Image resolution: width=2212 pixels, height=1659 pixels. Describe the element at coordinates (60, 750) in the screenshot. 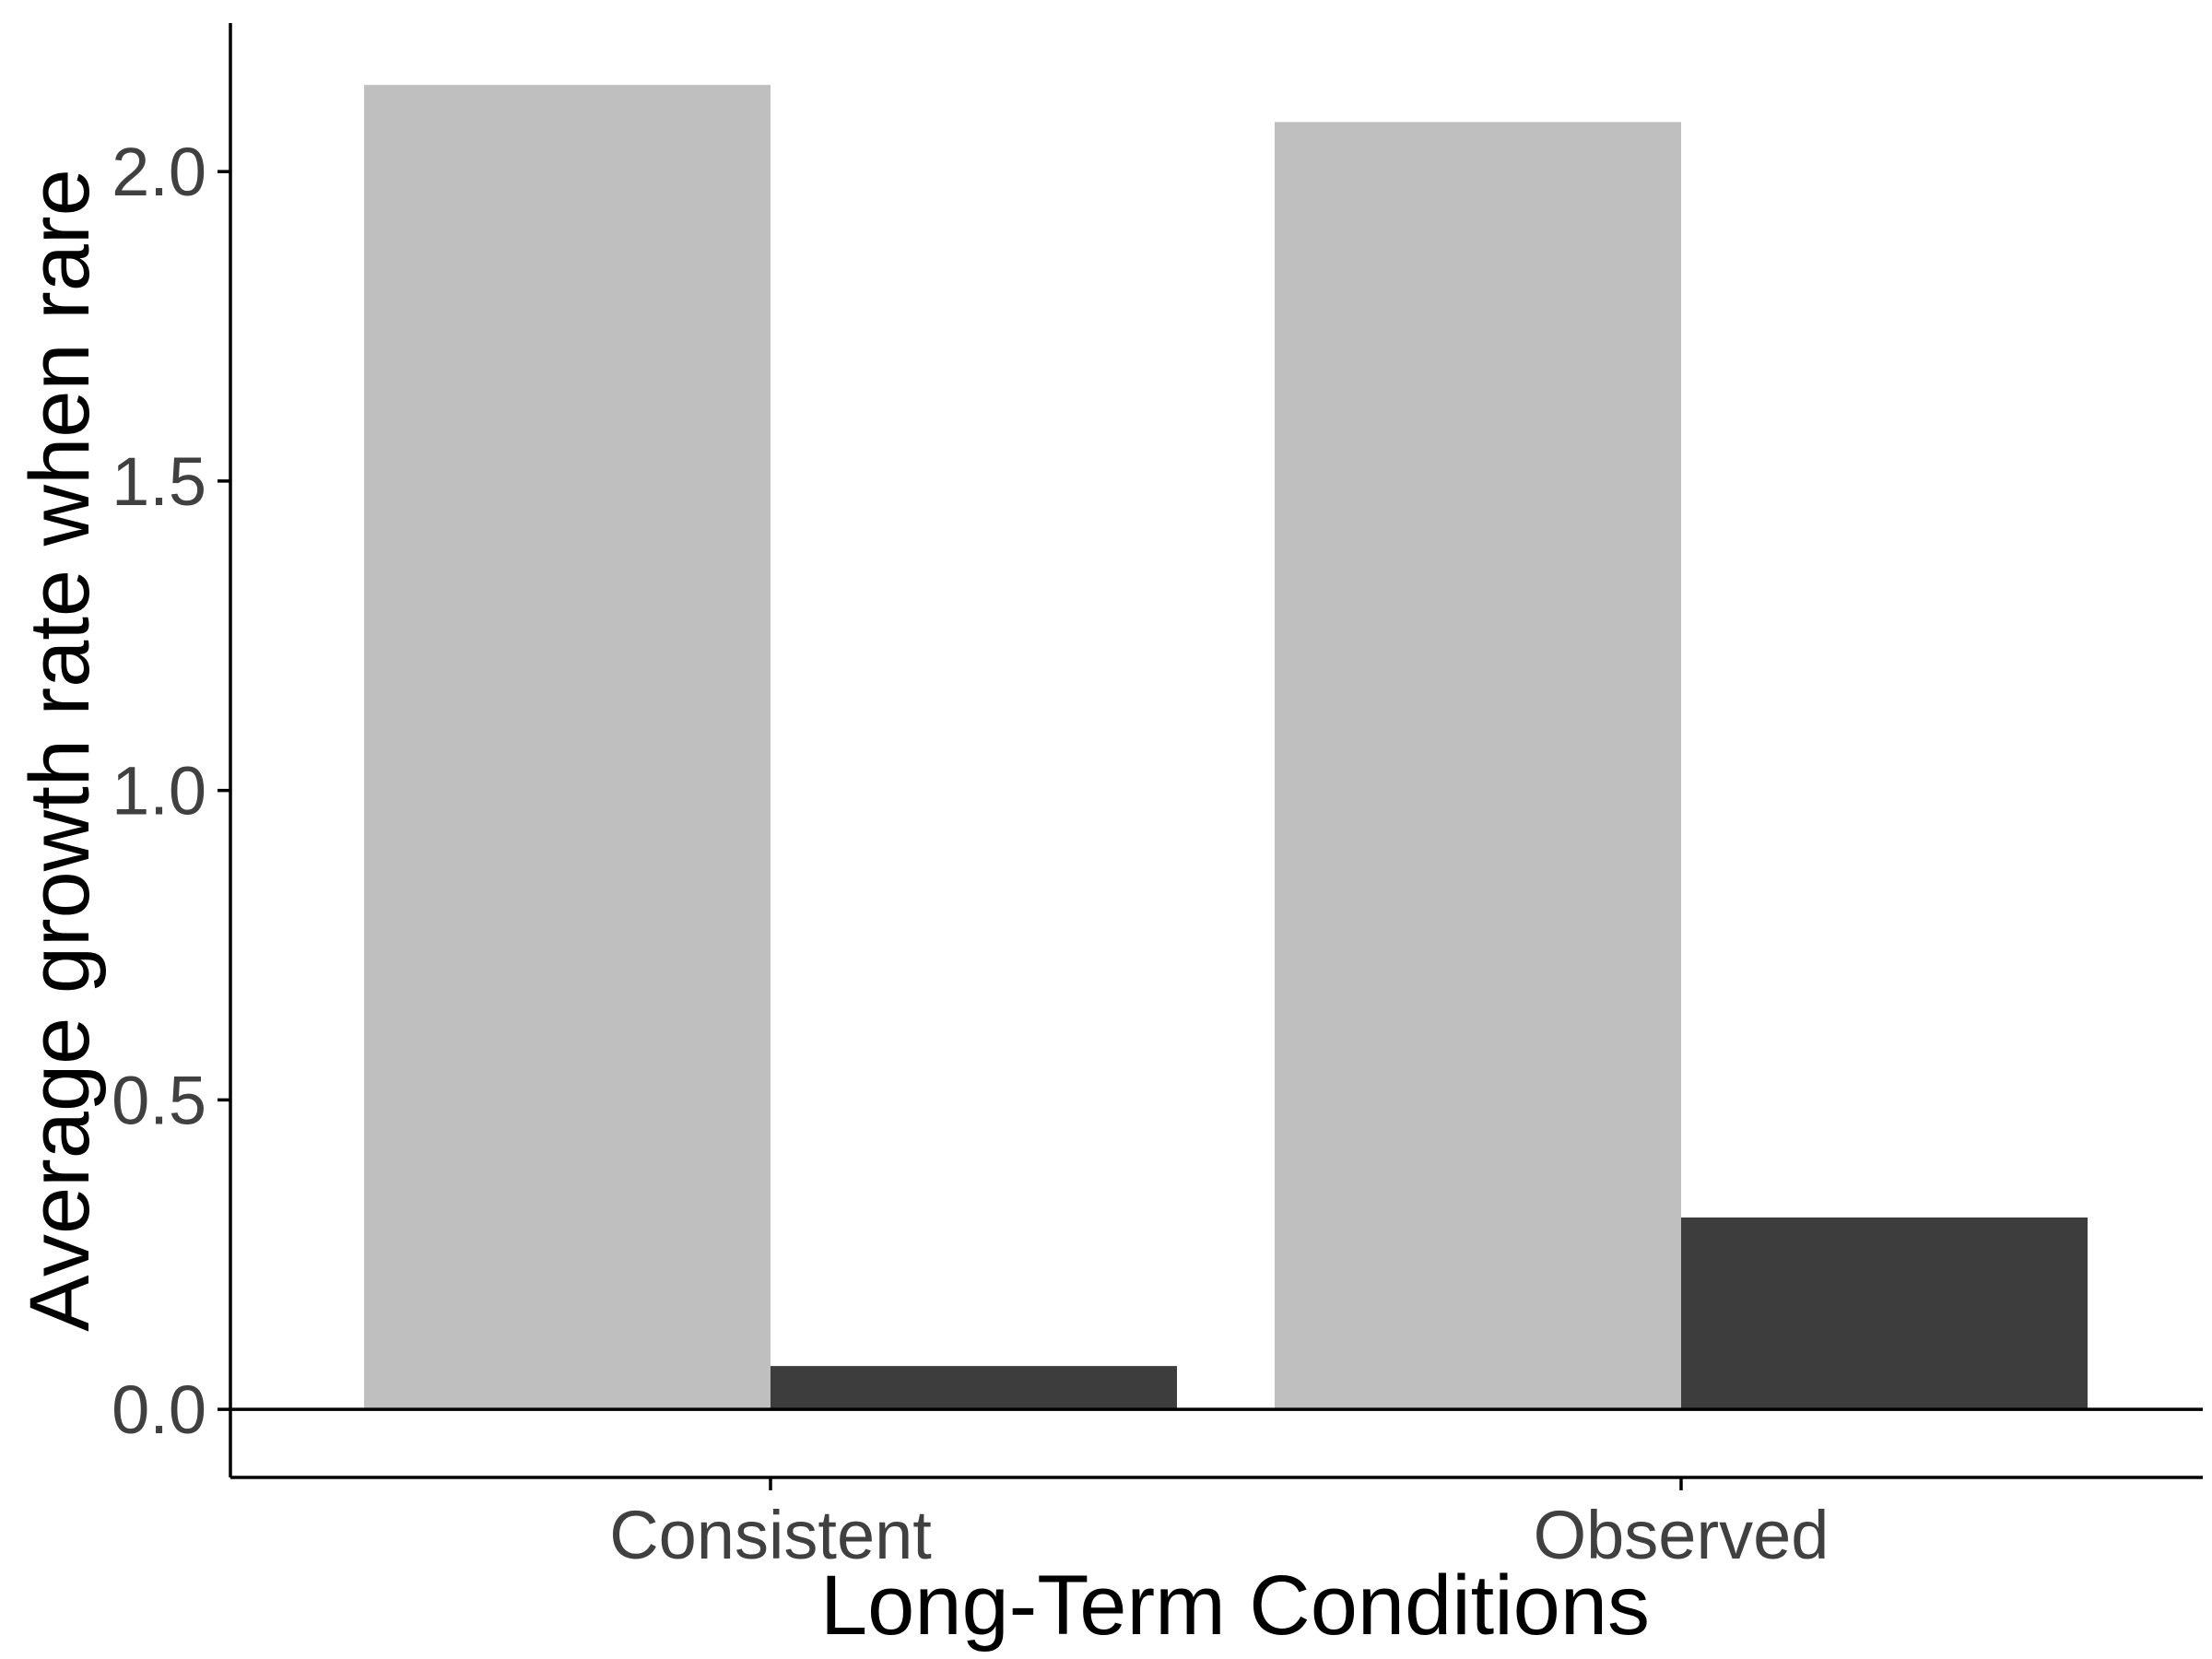

I see `y-axis-title: Average growth rate when rare` at that location.